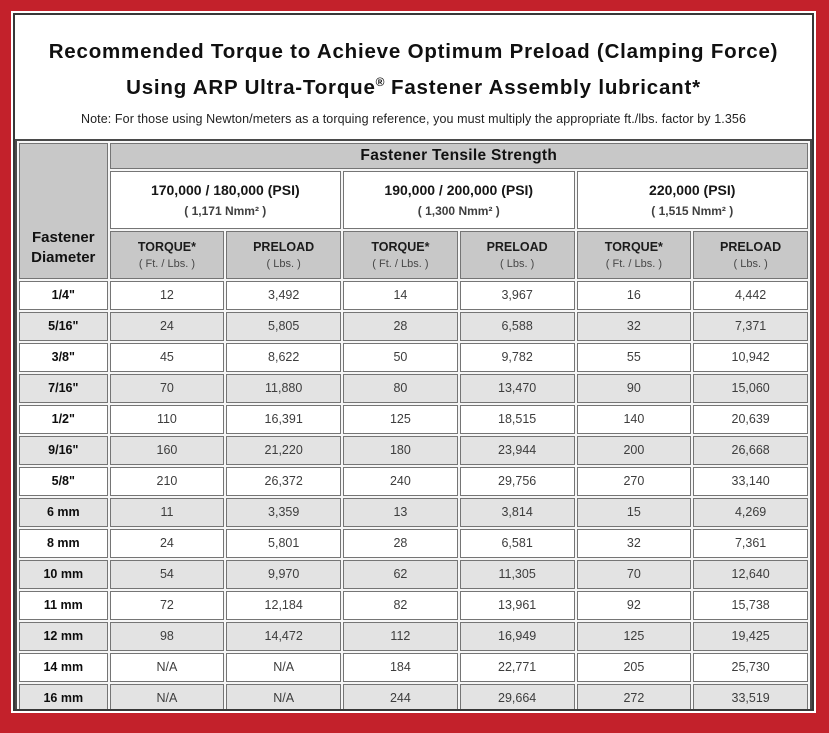  Describe the element at coordinates (284, 636) in the screenshot. I see `cell-preload: 14,472` at that location.